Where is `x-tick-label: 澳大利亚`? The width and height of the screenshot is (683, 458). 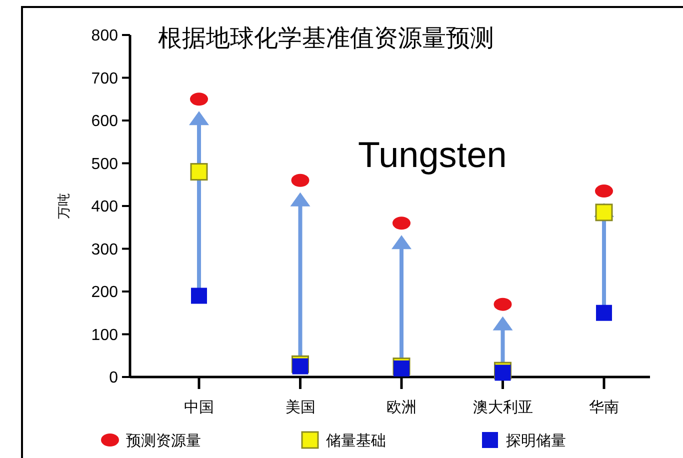
x-tick-label: 澳大利亚 is located at coordinates (502, 407).